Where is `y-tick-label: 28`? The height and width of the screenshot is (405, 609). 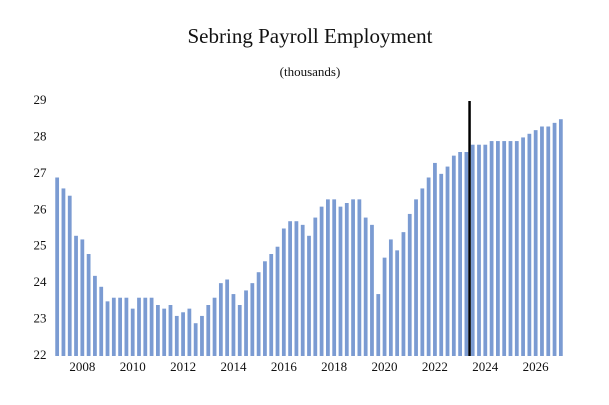
y-tick-label: 28 is located at coordinates (40, 135).